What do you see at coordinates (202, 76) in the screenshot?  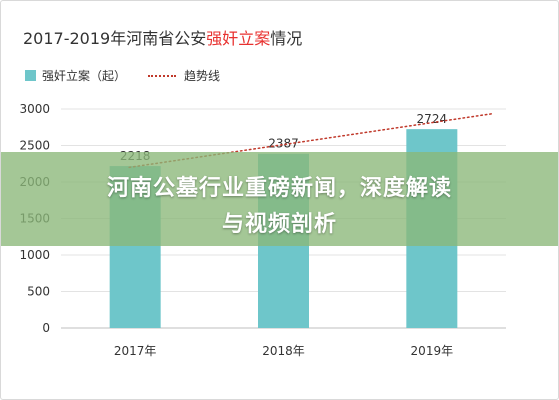 I see `legend-trend-label: 趋势线` at bounding box center [202, 76].